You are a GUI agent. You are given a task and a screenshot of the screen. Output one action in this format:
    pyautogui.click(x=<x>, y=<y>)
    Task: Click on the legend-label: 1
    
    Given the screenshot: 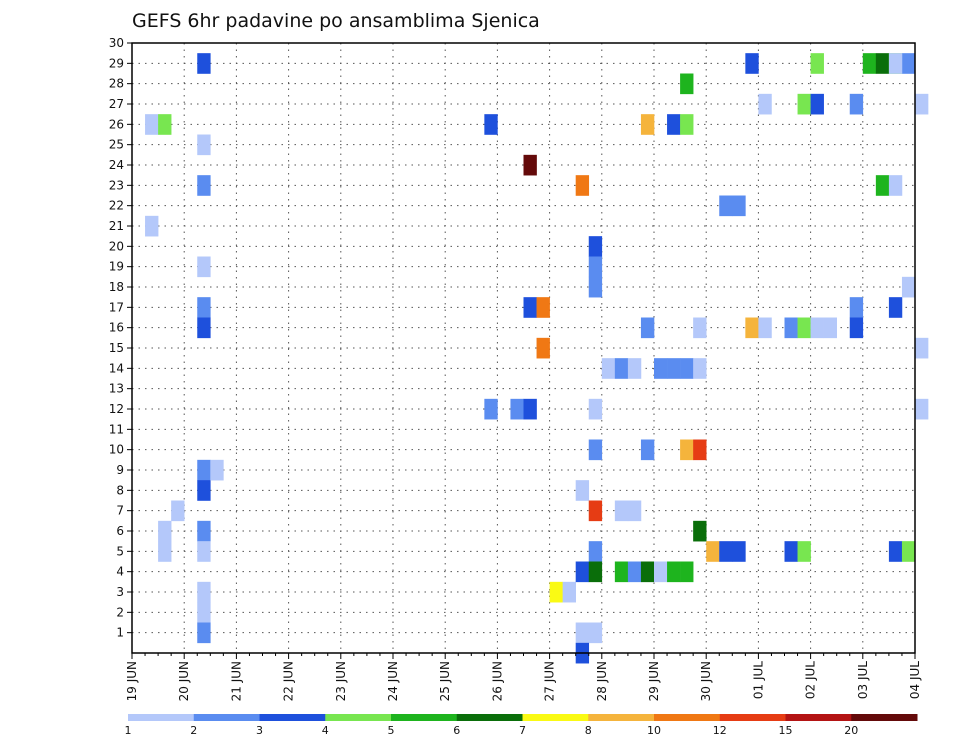 What is the action you would take?
    pyautogui.click(x=128, y=730)
    